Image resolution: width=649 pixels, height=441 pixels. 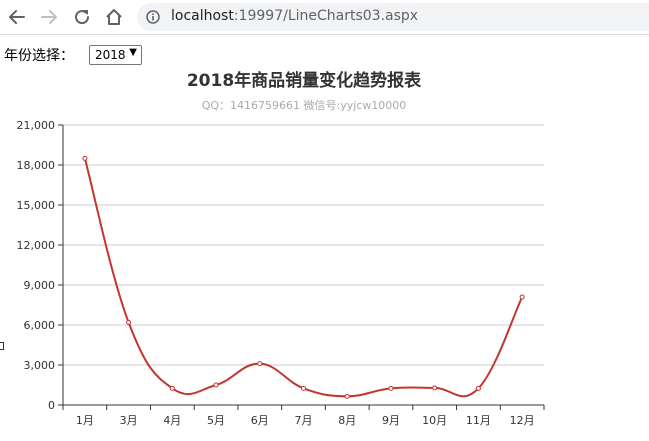 I want to click on dropdown-arrow-icon: ▼, so click(x=133, y=52).